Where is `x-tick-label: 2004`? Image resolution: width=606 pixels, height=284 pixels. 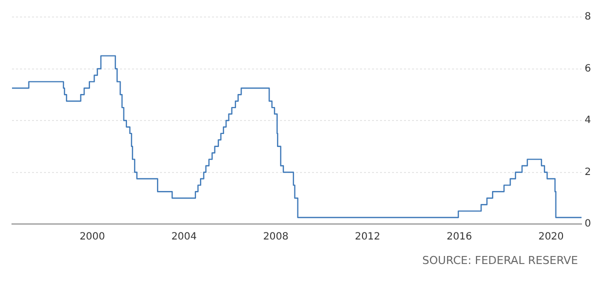
x-tick-label: 2004 is located at coordinates (184, 237).